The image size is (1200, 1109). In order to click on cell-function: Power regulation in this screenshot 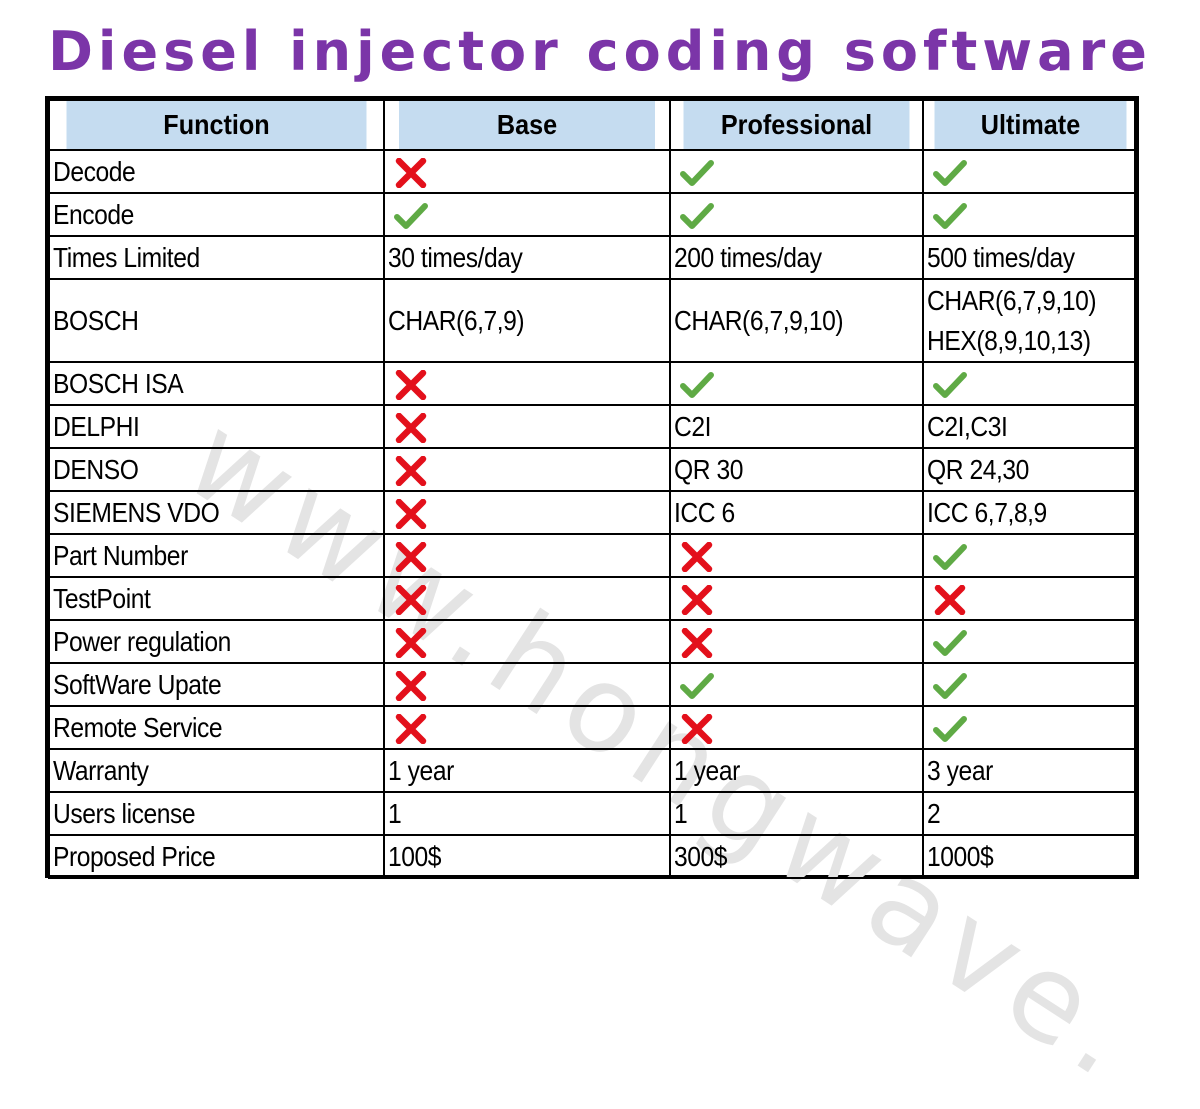, I will do `click(216, 641)`.